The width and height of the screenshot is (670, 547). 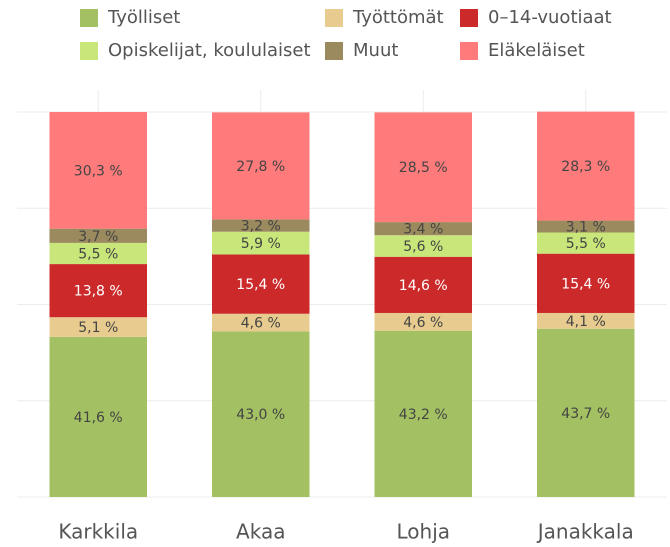 I want to click on legend-label: Työlliset, so click(x=143, y=17).